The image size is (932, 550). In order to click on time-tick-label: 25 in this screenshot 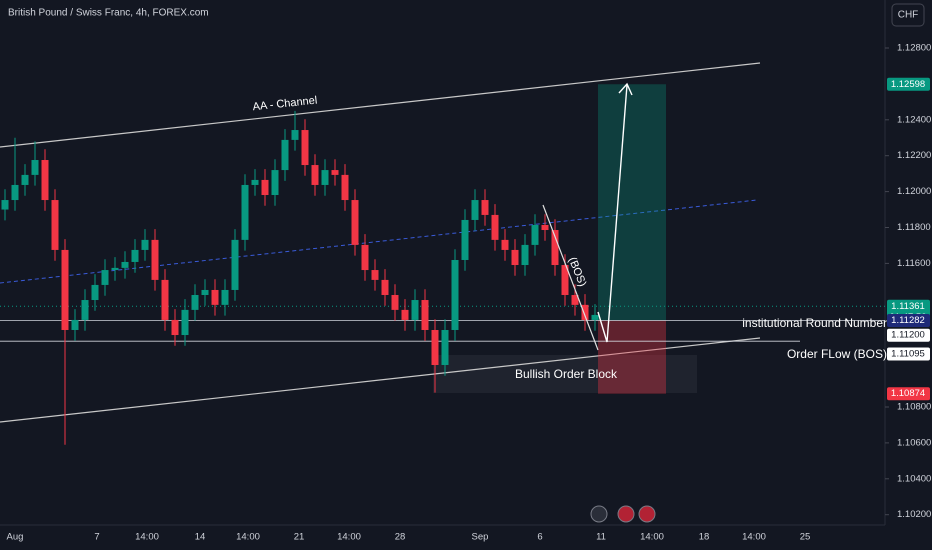, I will do `click(805, 537)`.